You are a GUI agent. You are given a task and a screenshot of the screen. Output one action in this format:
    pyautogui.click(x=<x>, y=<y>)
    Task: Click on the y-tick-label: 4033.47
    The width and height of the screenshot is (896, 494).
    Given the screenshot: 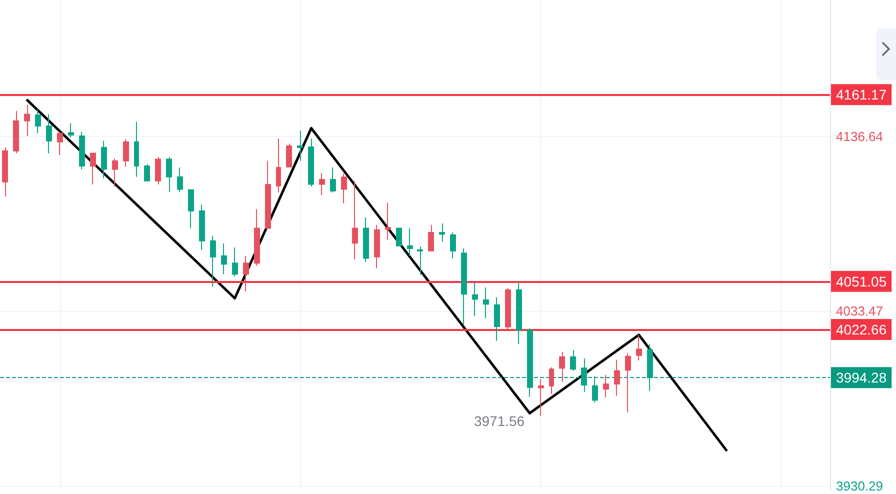 What is the action you would take?
    pyautogui.click(x=859, y=311)
    